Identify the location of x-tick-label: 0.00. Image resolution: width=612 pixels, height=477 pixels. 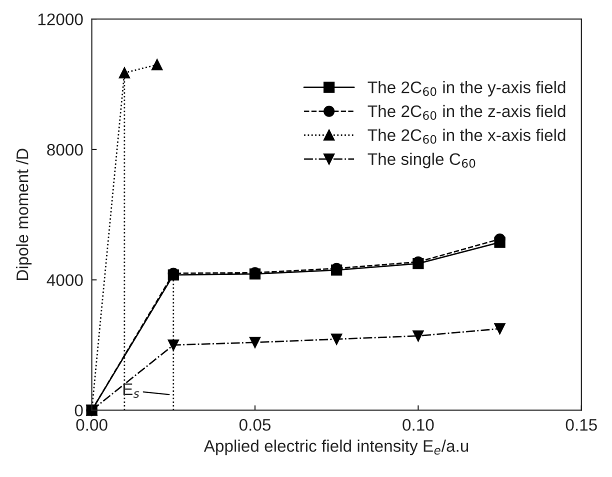
(92, 424).